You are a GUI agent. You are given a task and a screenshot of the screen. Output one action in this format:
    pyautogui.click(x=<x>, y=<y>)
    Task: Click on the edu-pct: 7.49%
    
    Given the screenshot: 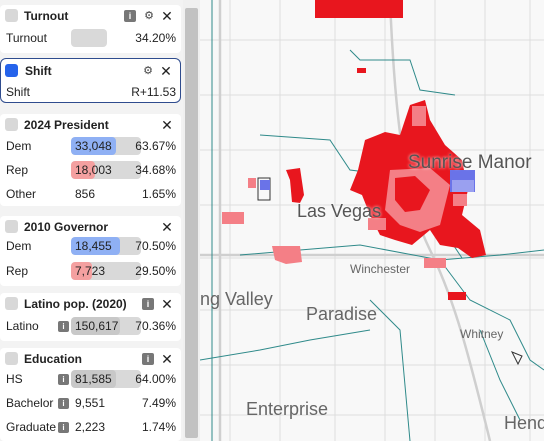 What is the action you would take?
    pyautogui.click(x=158, y=403)
    